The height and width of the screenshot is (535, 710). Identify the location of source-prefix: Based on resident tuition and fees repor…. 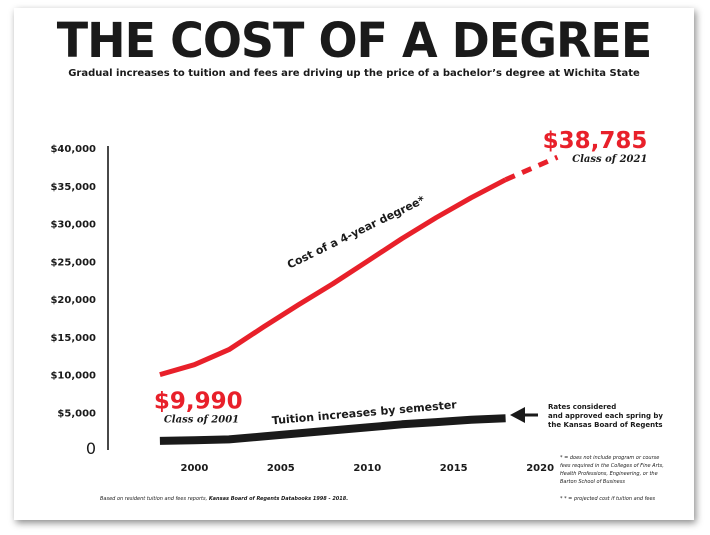
(154, 499).